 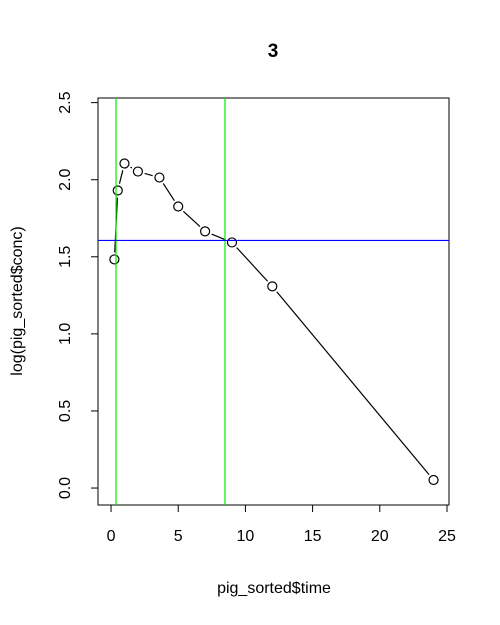 What do you see at coordinates (65, 257) in the screenshot?
I see `y-tick-label: 1.5` at bounding box center [65, 257].